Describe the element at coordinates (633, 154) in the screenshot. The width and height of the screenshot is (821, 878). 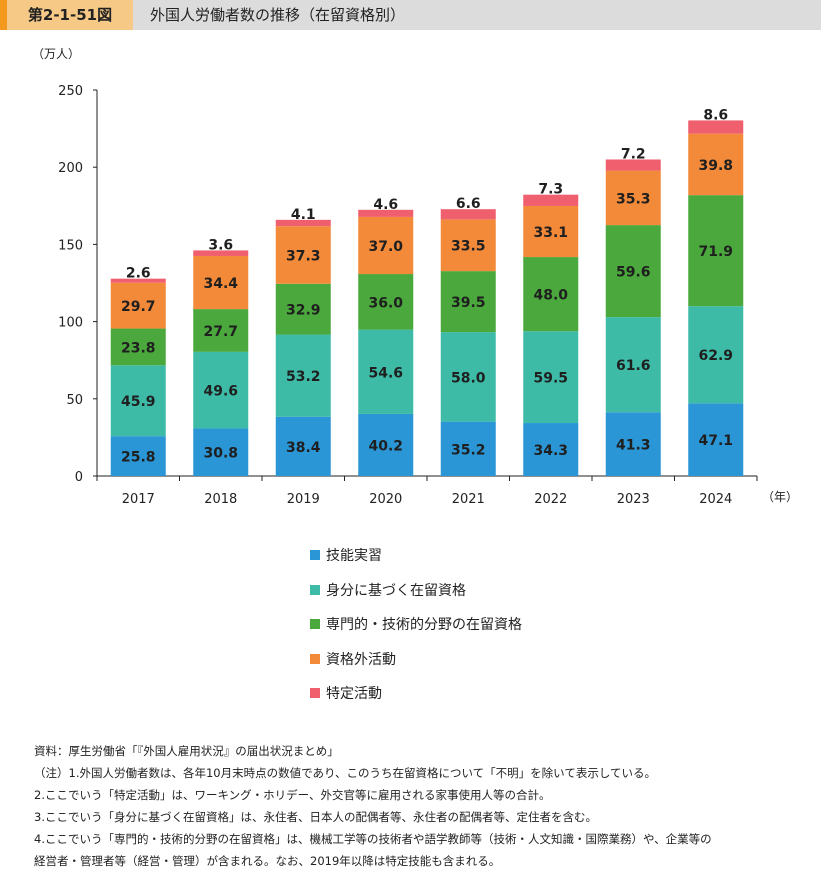
I see `data-label: 7.2` at that location.